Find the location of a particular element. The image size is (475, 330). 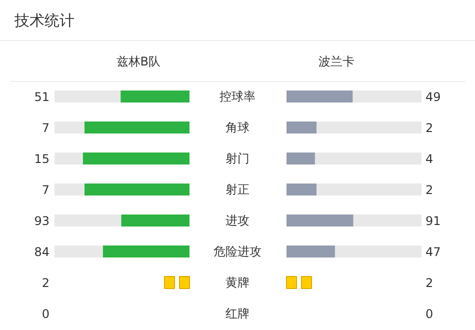

data-label: 91 is located at coordinates (433, 221).